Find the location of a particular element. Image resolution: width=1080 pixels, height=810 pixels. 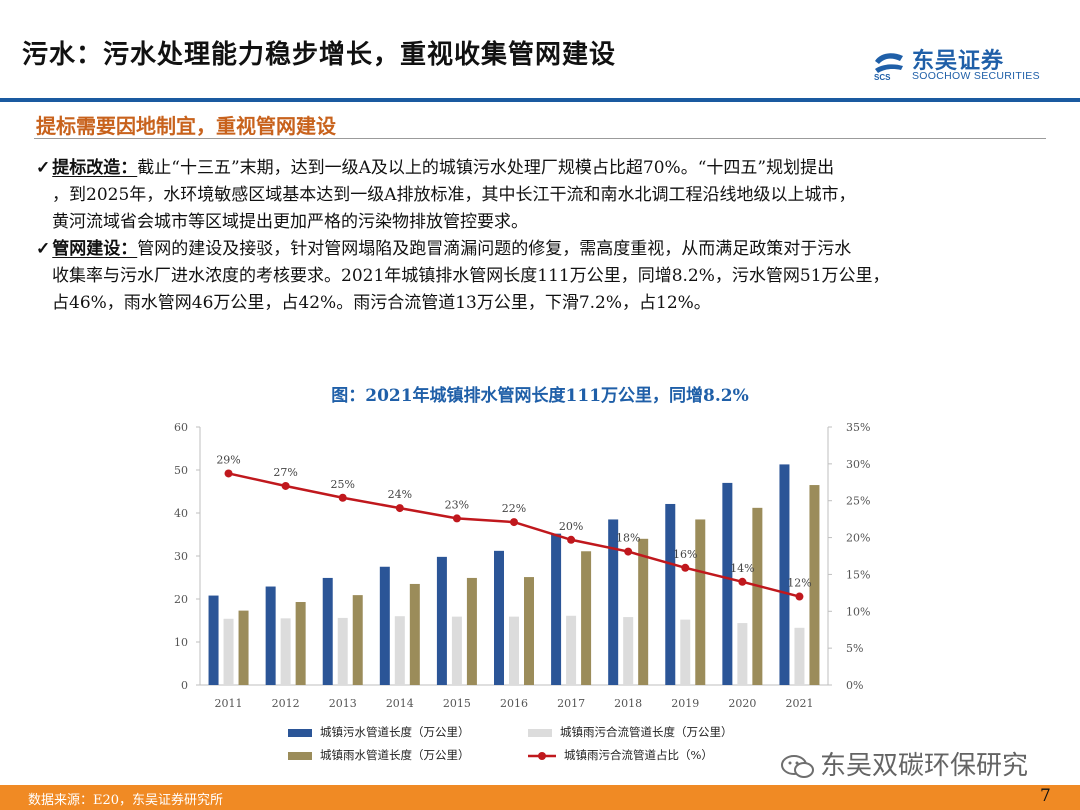

legend-item-combined: 城镇雨污合流管道长度（万公里） is located at coordinates (630, 732).